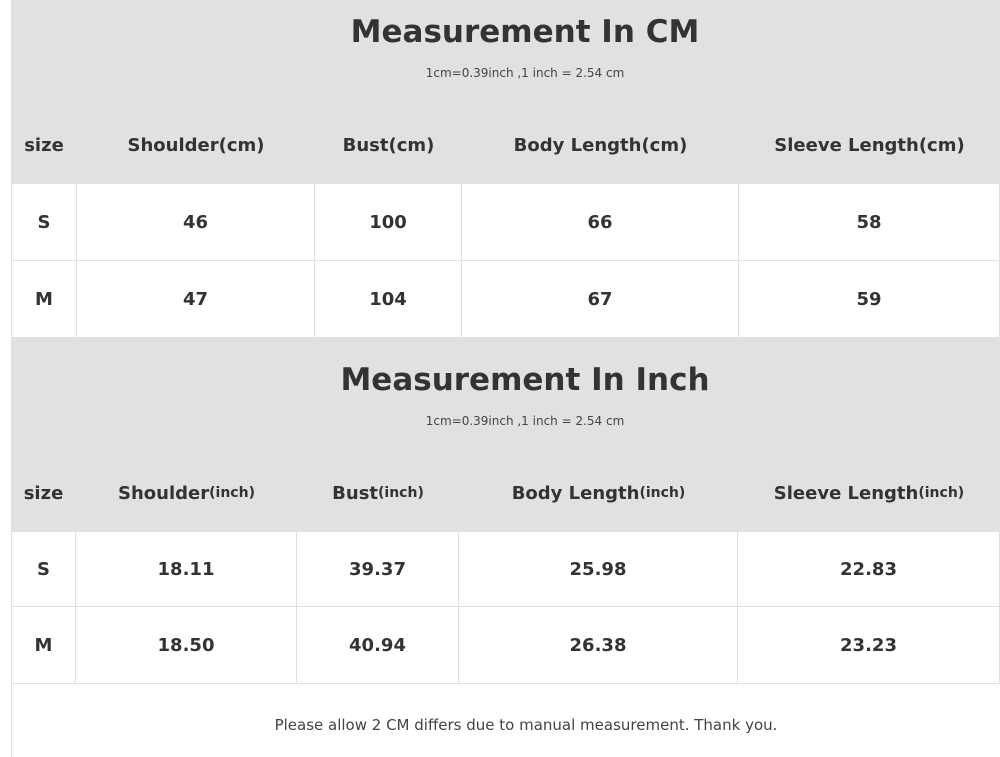 Image resolution: width=1000 pixels, height=757 pixels. Describe the element at coordinates (186, 569) in the screenshot. I see `table-cell: 18.11` at that location.